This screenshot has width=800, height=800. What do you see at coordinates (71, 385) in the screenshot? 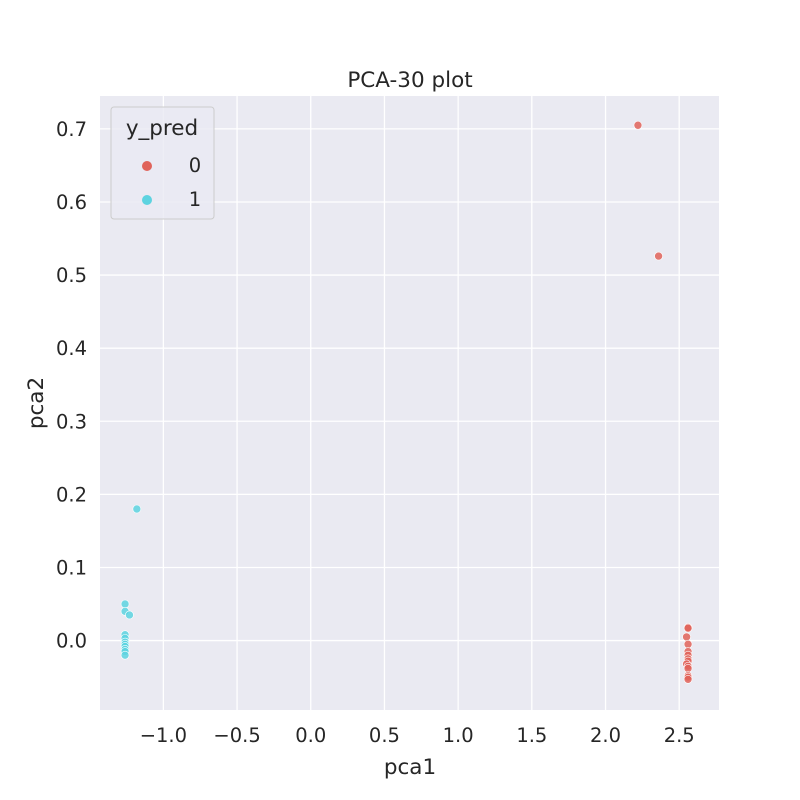
I see `y-tick-labels: 0.0 0.1 0.2 0.3 0.4 0.5 0.6 0.7` at bounding box center [71, 385].